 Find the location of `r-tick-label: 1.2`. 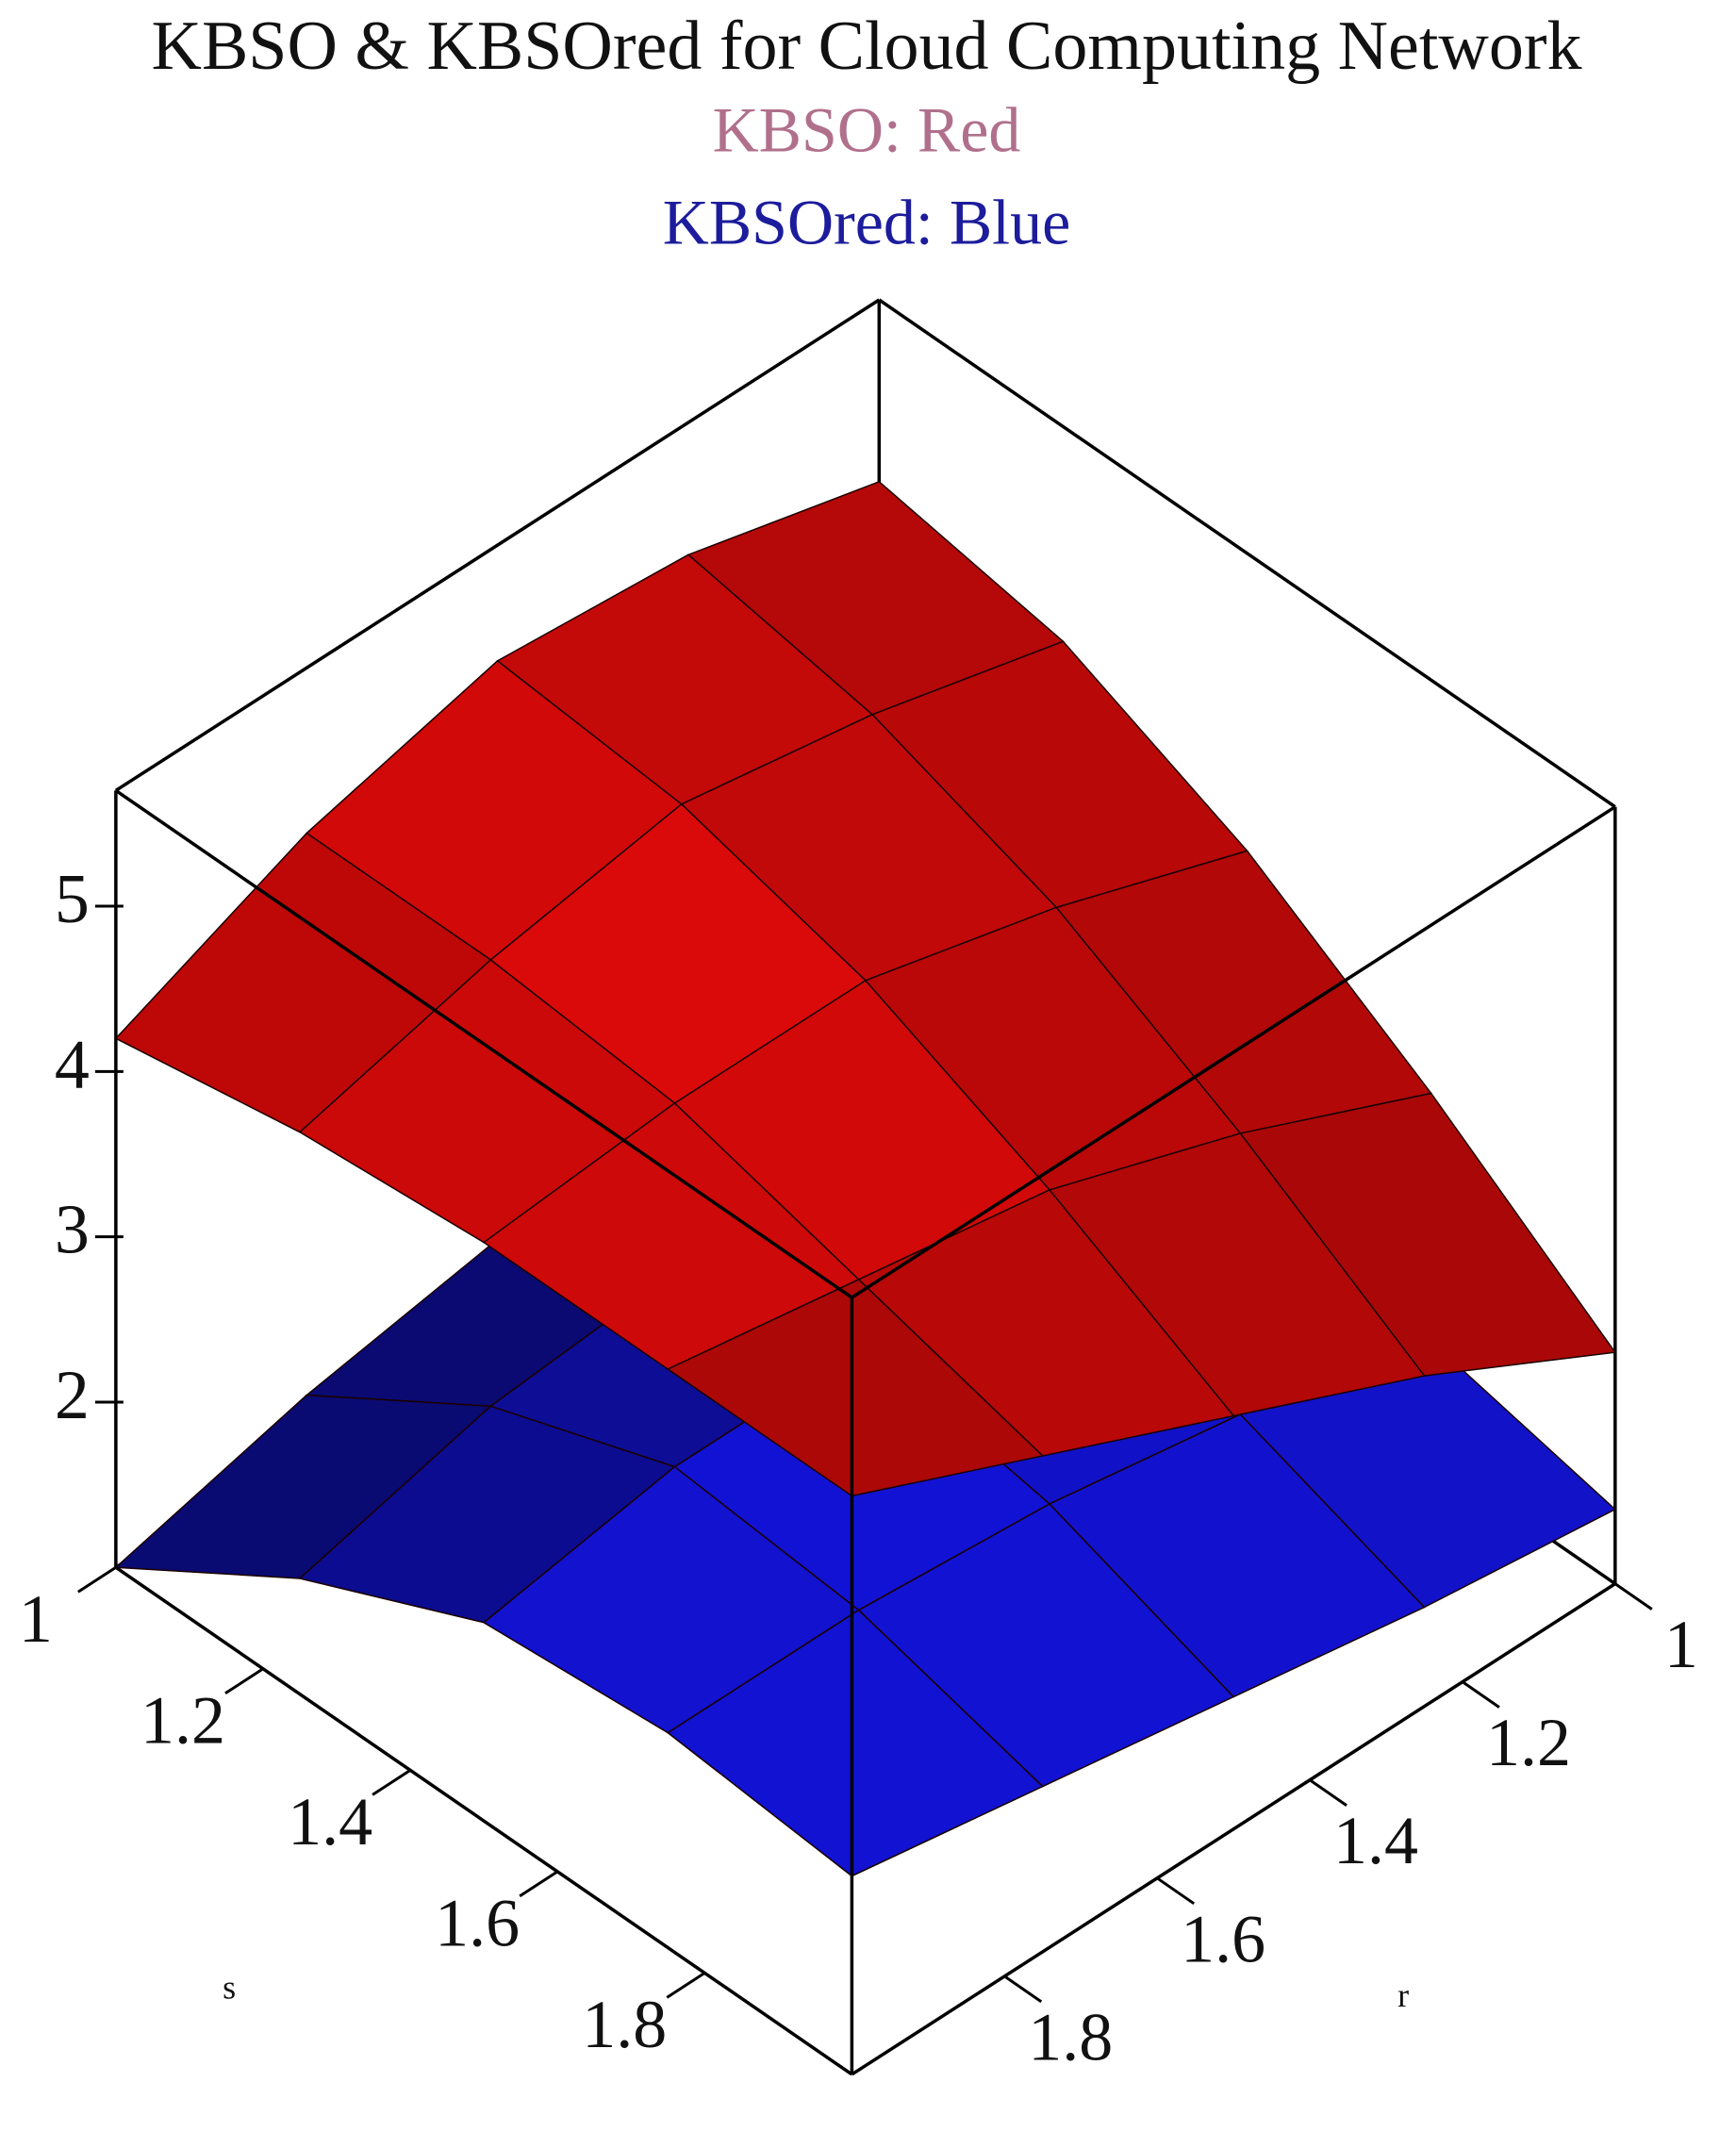

r-tick-label: 1.2 is located at coordinates (1528, 1742).